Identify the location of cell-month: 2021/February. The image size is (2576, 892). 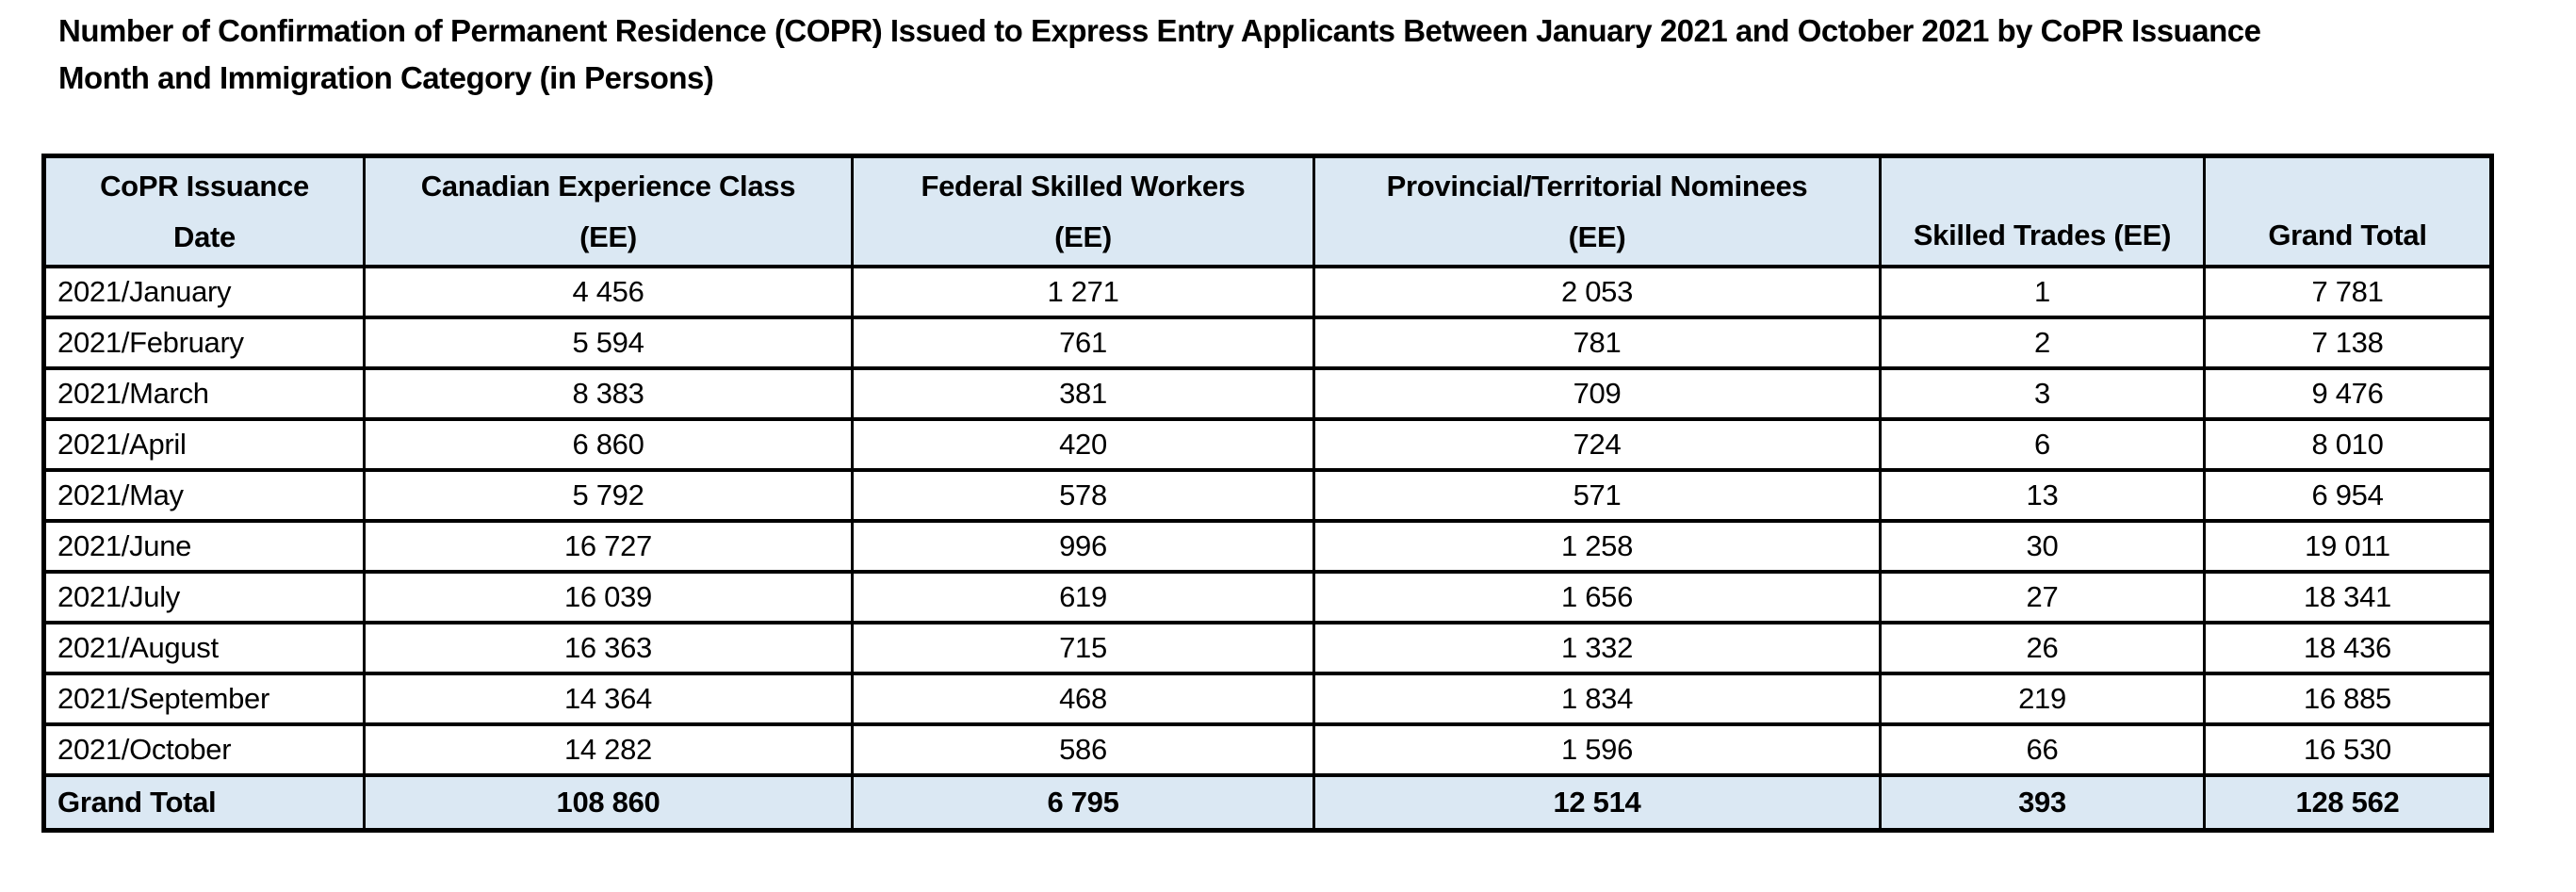
(204, 343).